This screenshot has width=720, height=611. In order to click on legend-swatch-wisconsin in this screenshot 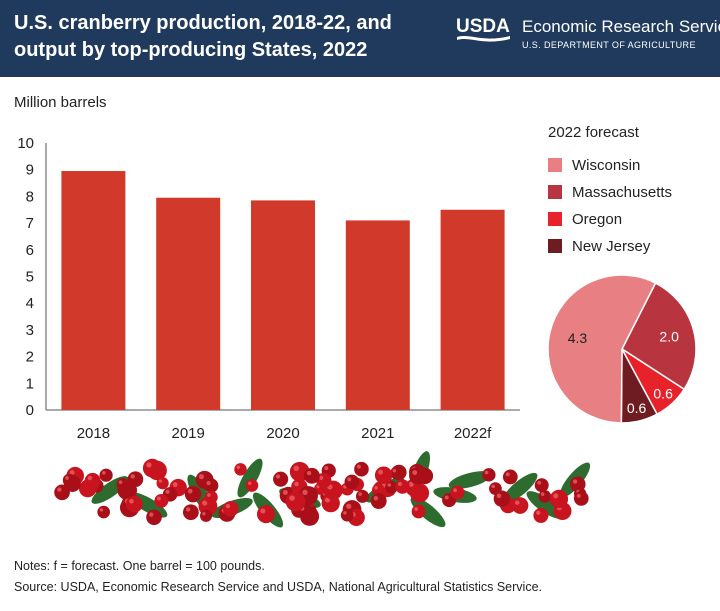, I will do `click(555, 165)`.